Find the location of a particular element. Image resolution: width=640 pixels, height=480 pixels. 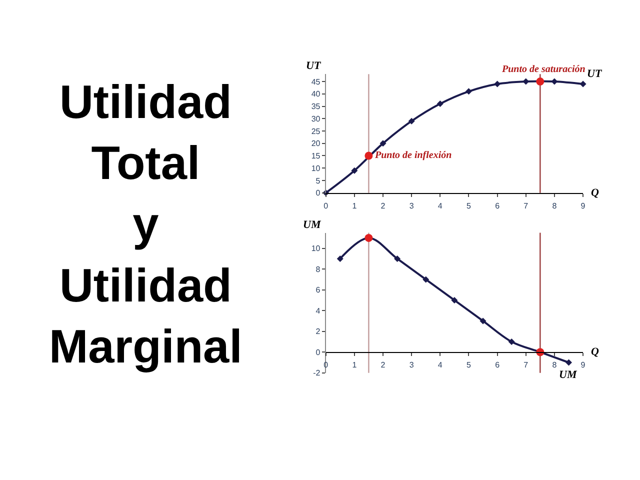

series-label: UT is located at coordinates (595, 74).